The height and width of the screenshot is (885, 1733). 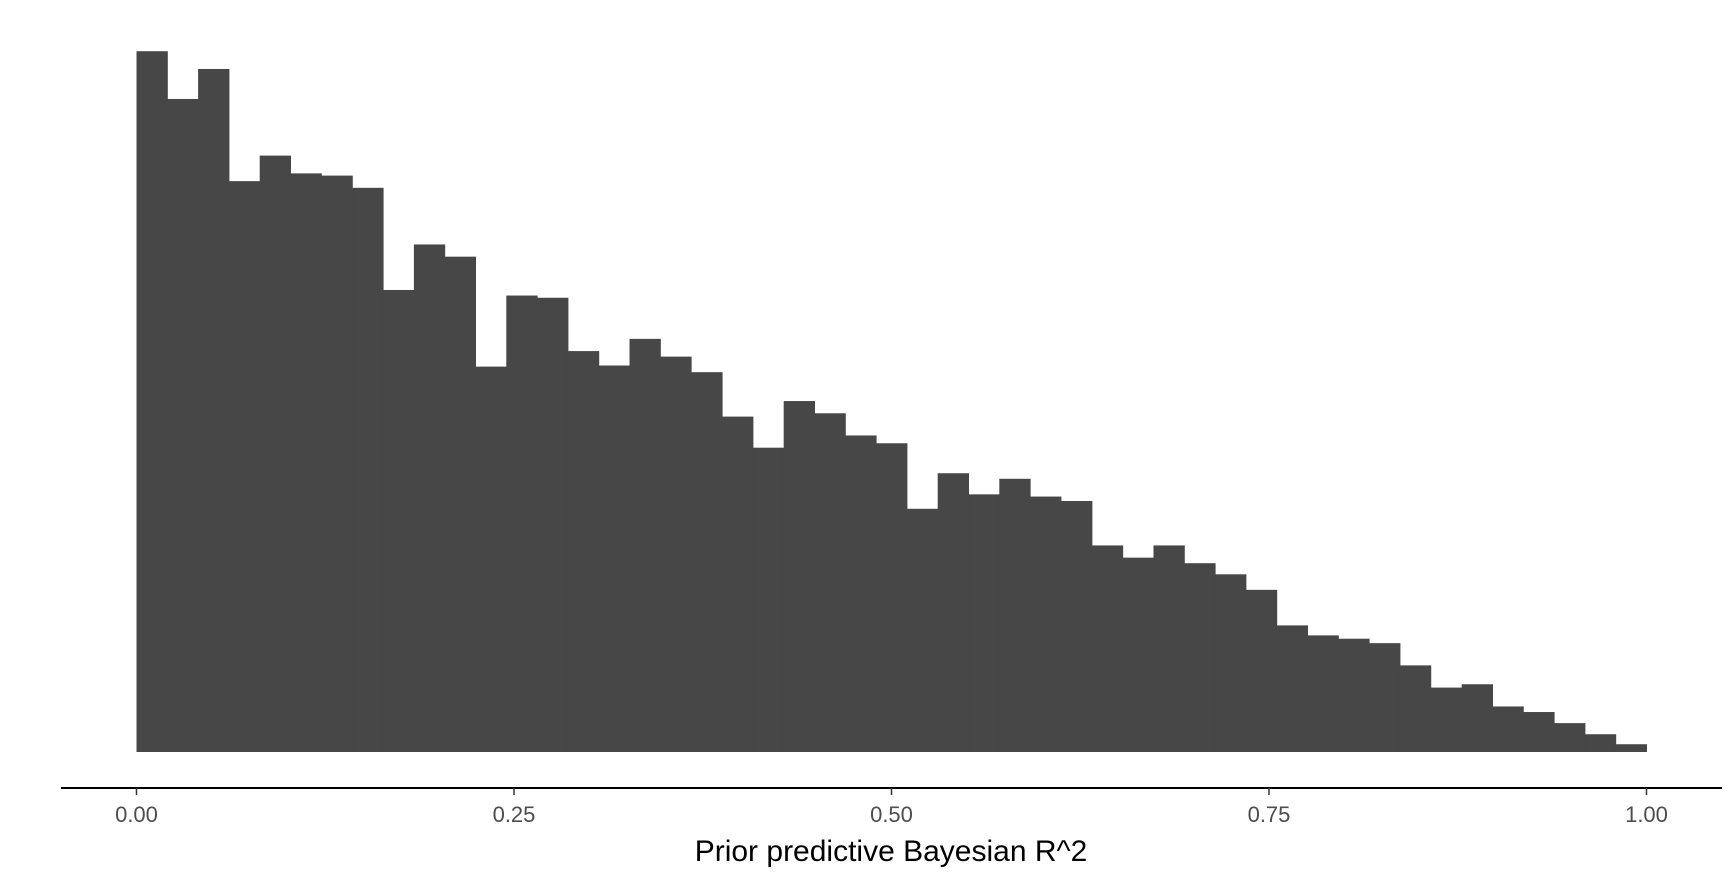 I want to click on x-tick-label: 1.00, so click(x=1646, y=814).